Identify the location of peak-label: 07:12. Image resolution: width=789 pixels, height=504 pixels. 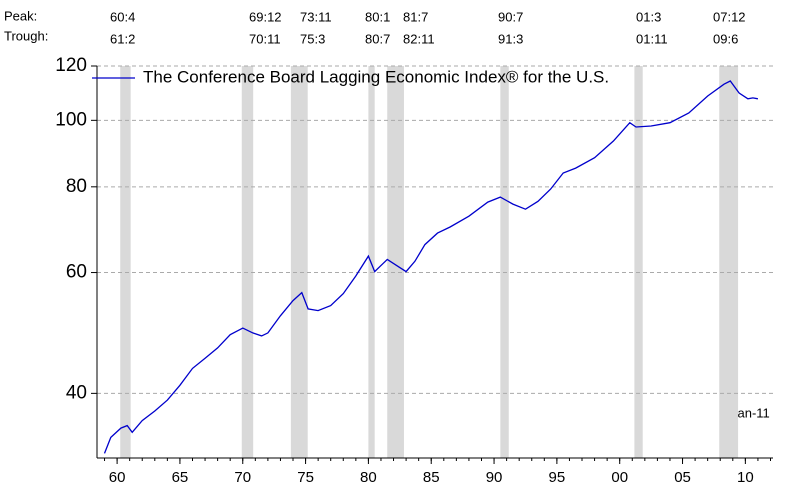
(729, 16).